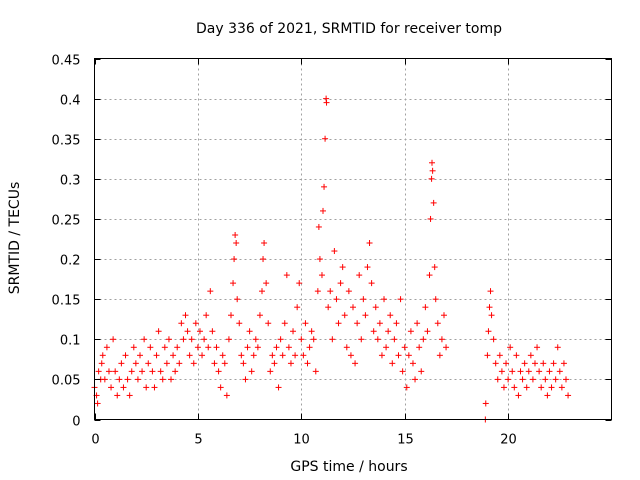  I want to click on x-tick-label: 5, so click(198, 440).